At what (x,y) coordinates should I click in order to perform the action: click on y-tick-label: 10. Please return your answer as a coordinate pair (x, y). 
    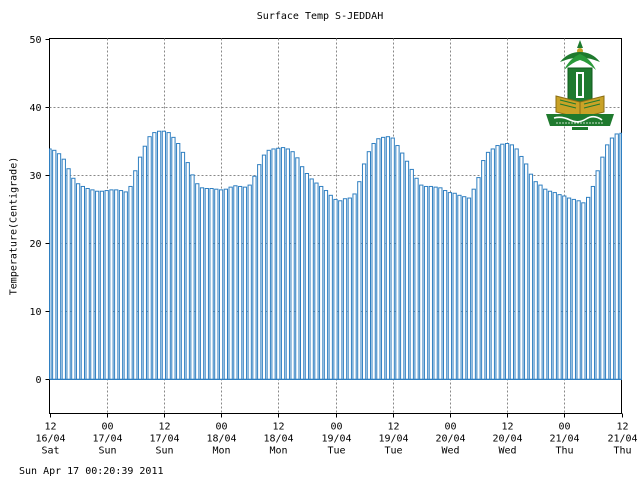
    Looking at the image, I should click on (35, 312).